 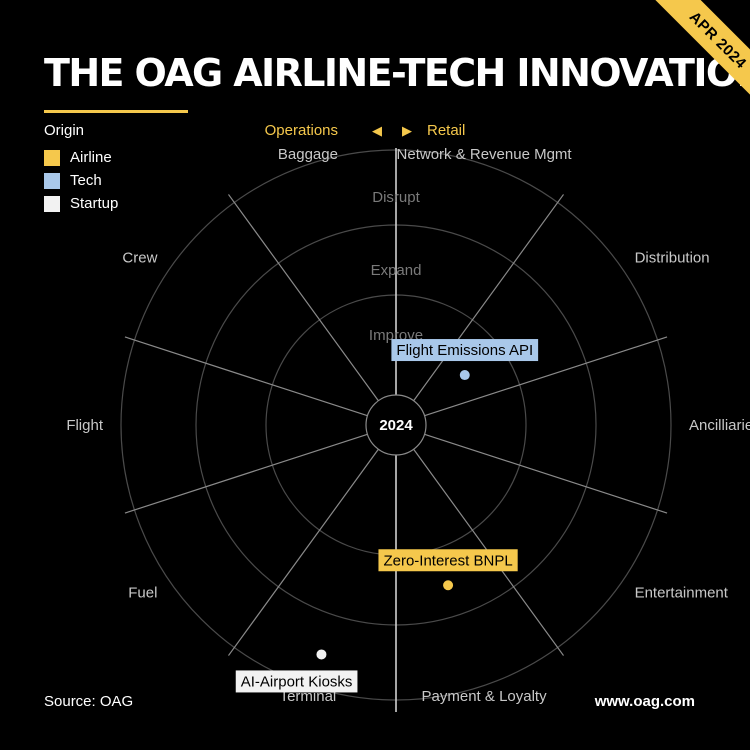 I want to click on sector-label-payment-loyalty: Payment & Loyalty, so click(x=485, y=696).